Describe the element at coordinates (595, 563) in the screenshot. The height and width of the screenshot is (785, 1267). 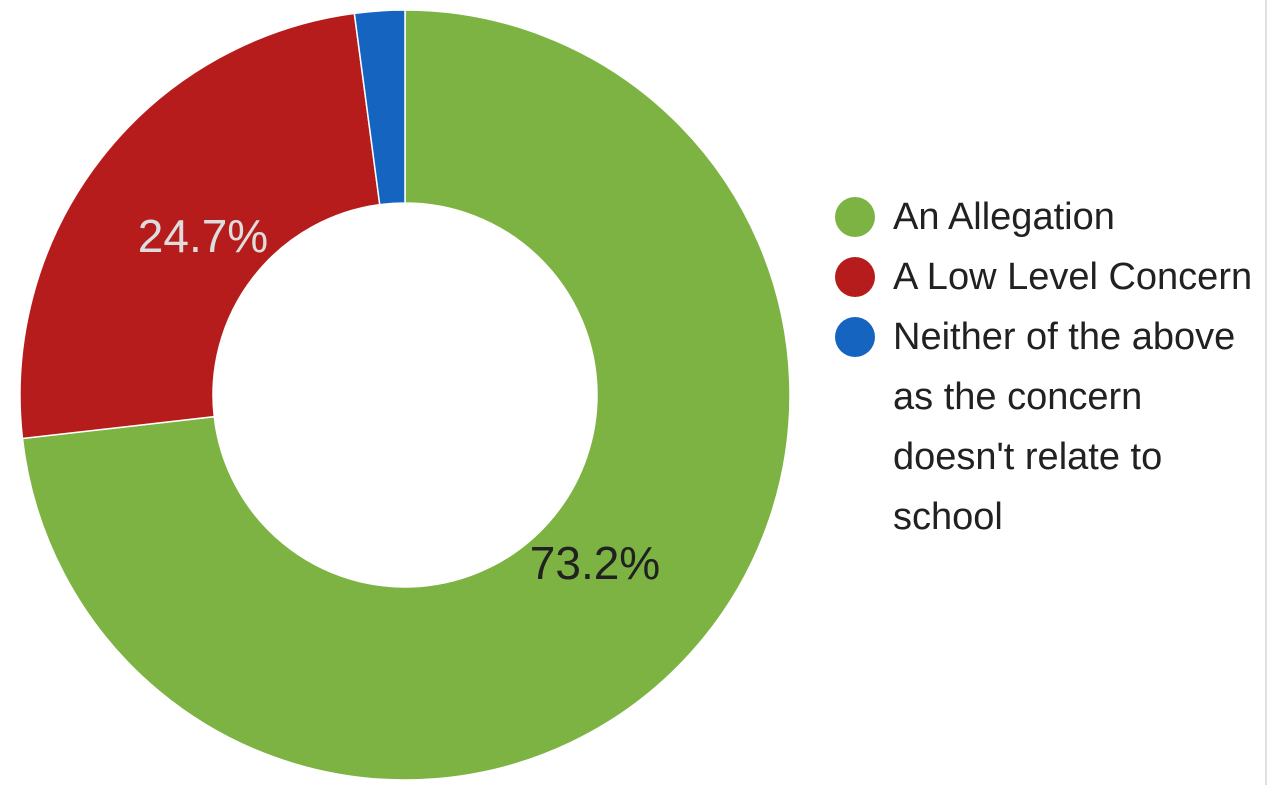
I see `donut-slice-label-0: 73.2%` at that location.